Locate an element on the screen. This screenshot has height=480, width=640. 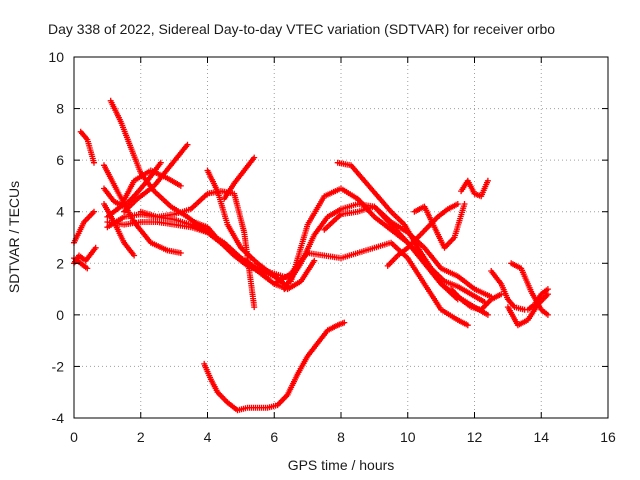
series-pass-u is located at coordinates (408, 251).